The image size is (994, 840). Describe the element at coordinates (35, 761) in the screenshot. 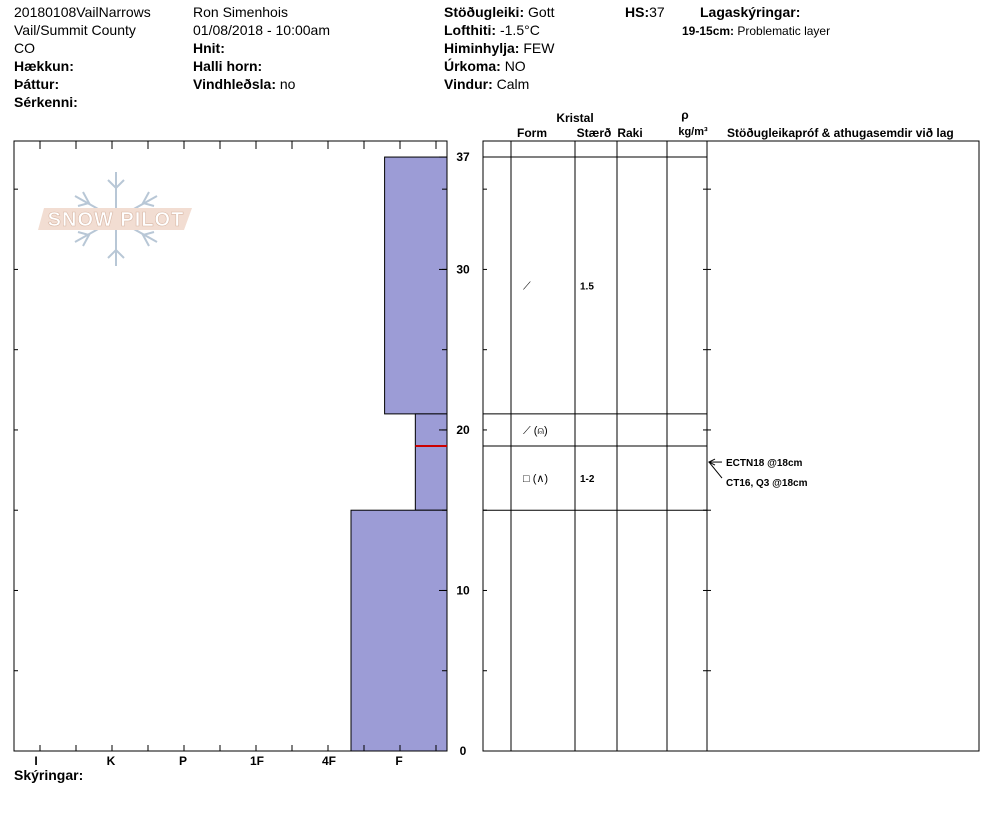

I see `x-tick-label: I` at that location.